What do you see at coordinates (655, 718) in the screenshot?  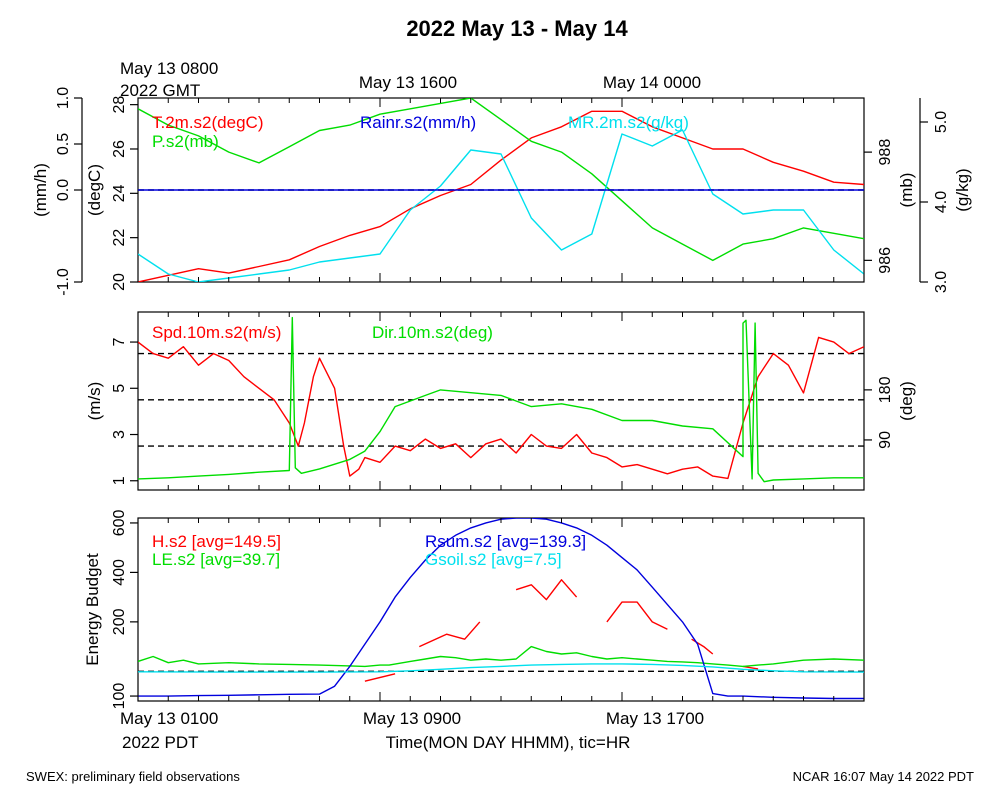 I see `bottom-time-label-1700: May 13 1700` at bounding box center [655, 718].